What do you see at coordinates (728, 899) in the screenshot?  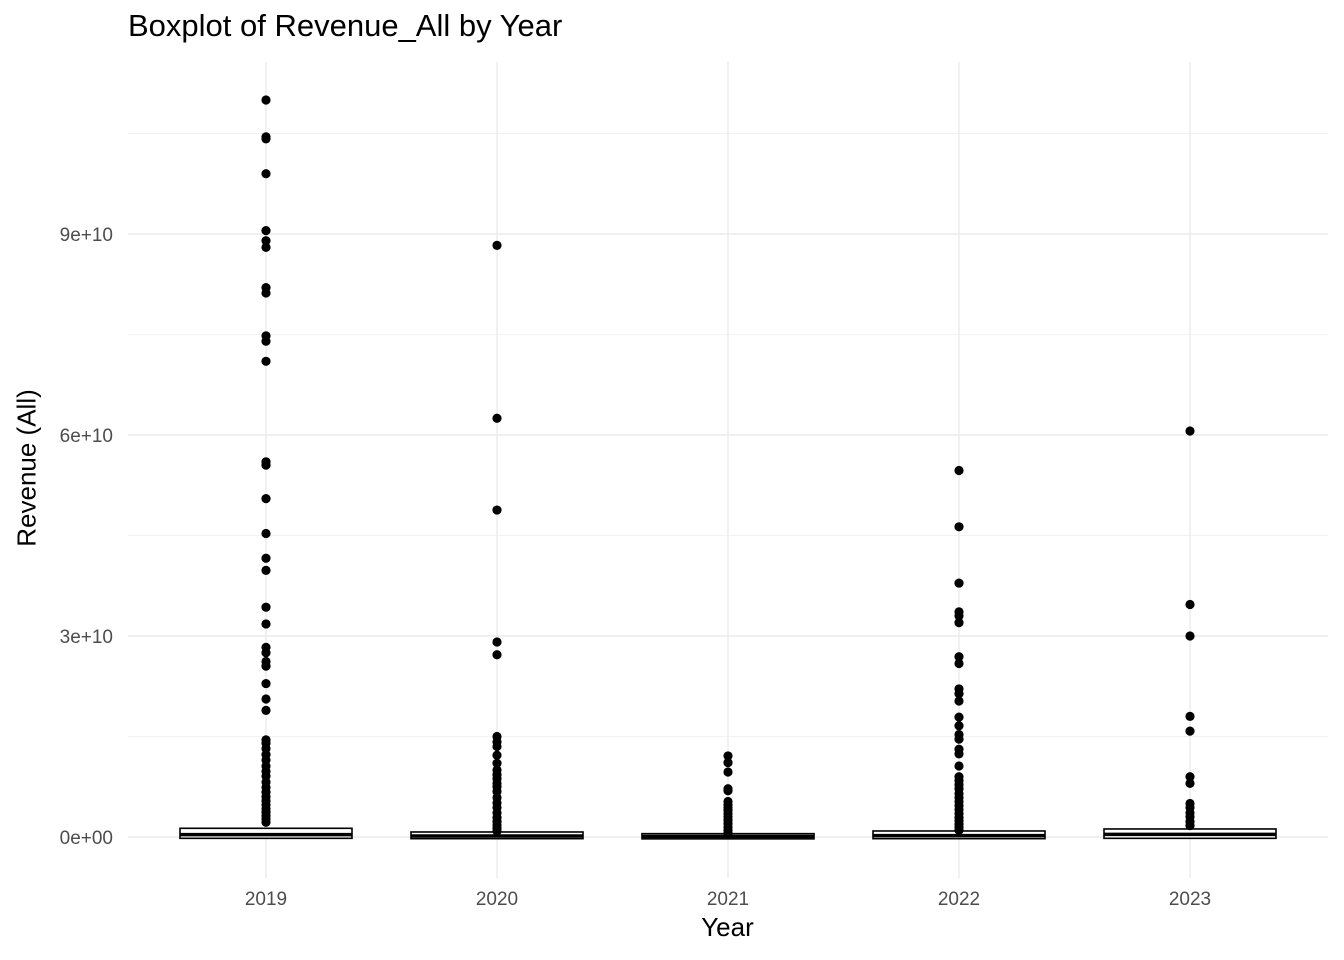 I see `x-tick-label: 2021` at bounding box center [728, 899].